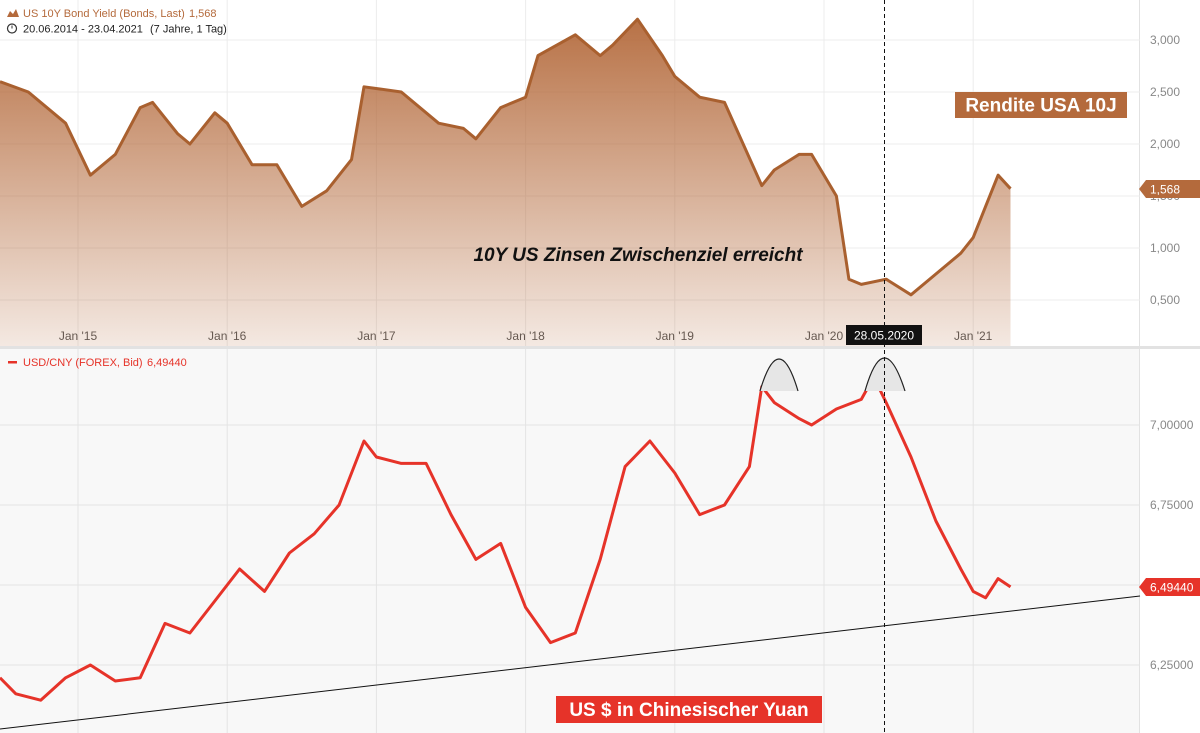 The width and height of the screenshot is (1200, 733). What do you see at coordinates (1165, 40) in the screenshot?
I see `bond-y-tick: 3,000` at bounding box center [1165, 40].